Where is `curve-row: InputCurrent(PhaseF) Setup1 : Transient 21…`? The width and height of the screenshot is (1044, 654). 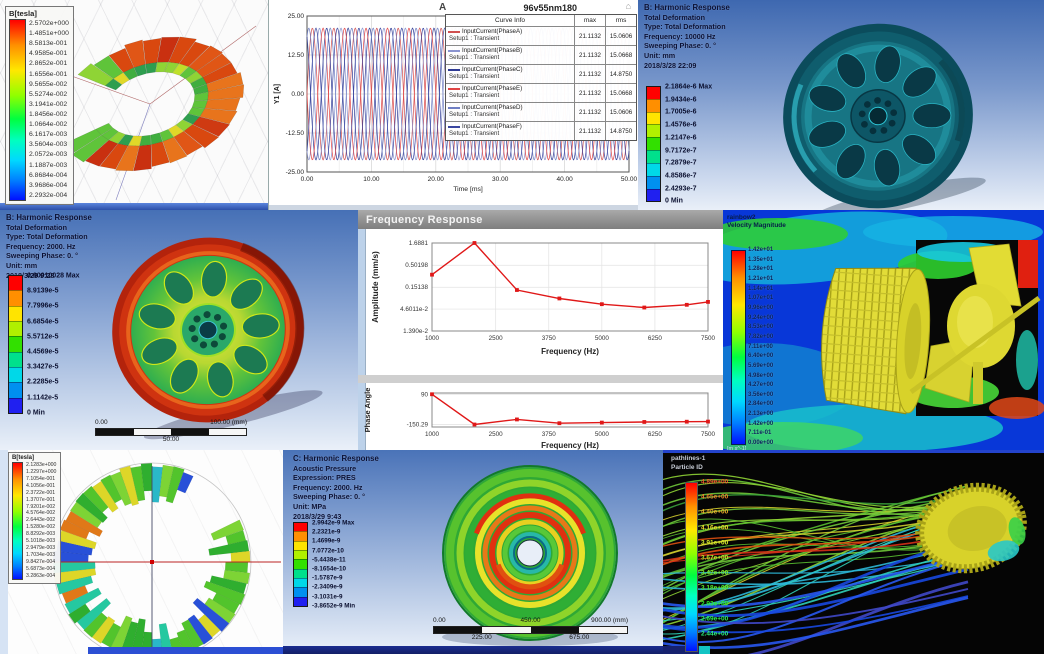 curve-row: InputCurrent(PhaseF) Setup1 : Transient 21… is located at coordinates (541, 130).